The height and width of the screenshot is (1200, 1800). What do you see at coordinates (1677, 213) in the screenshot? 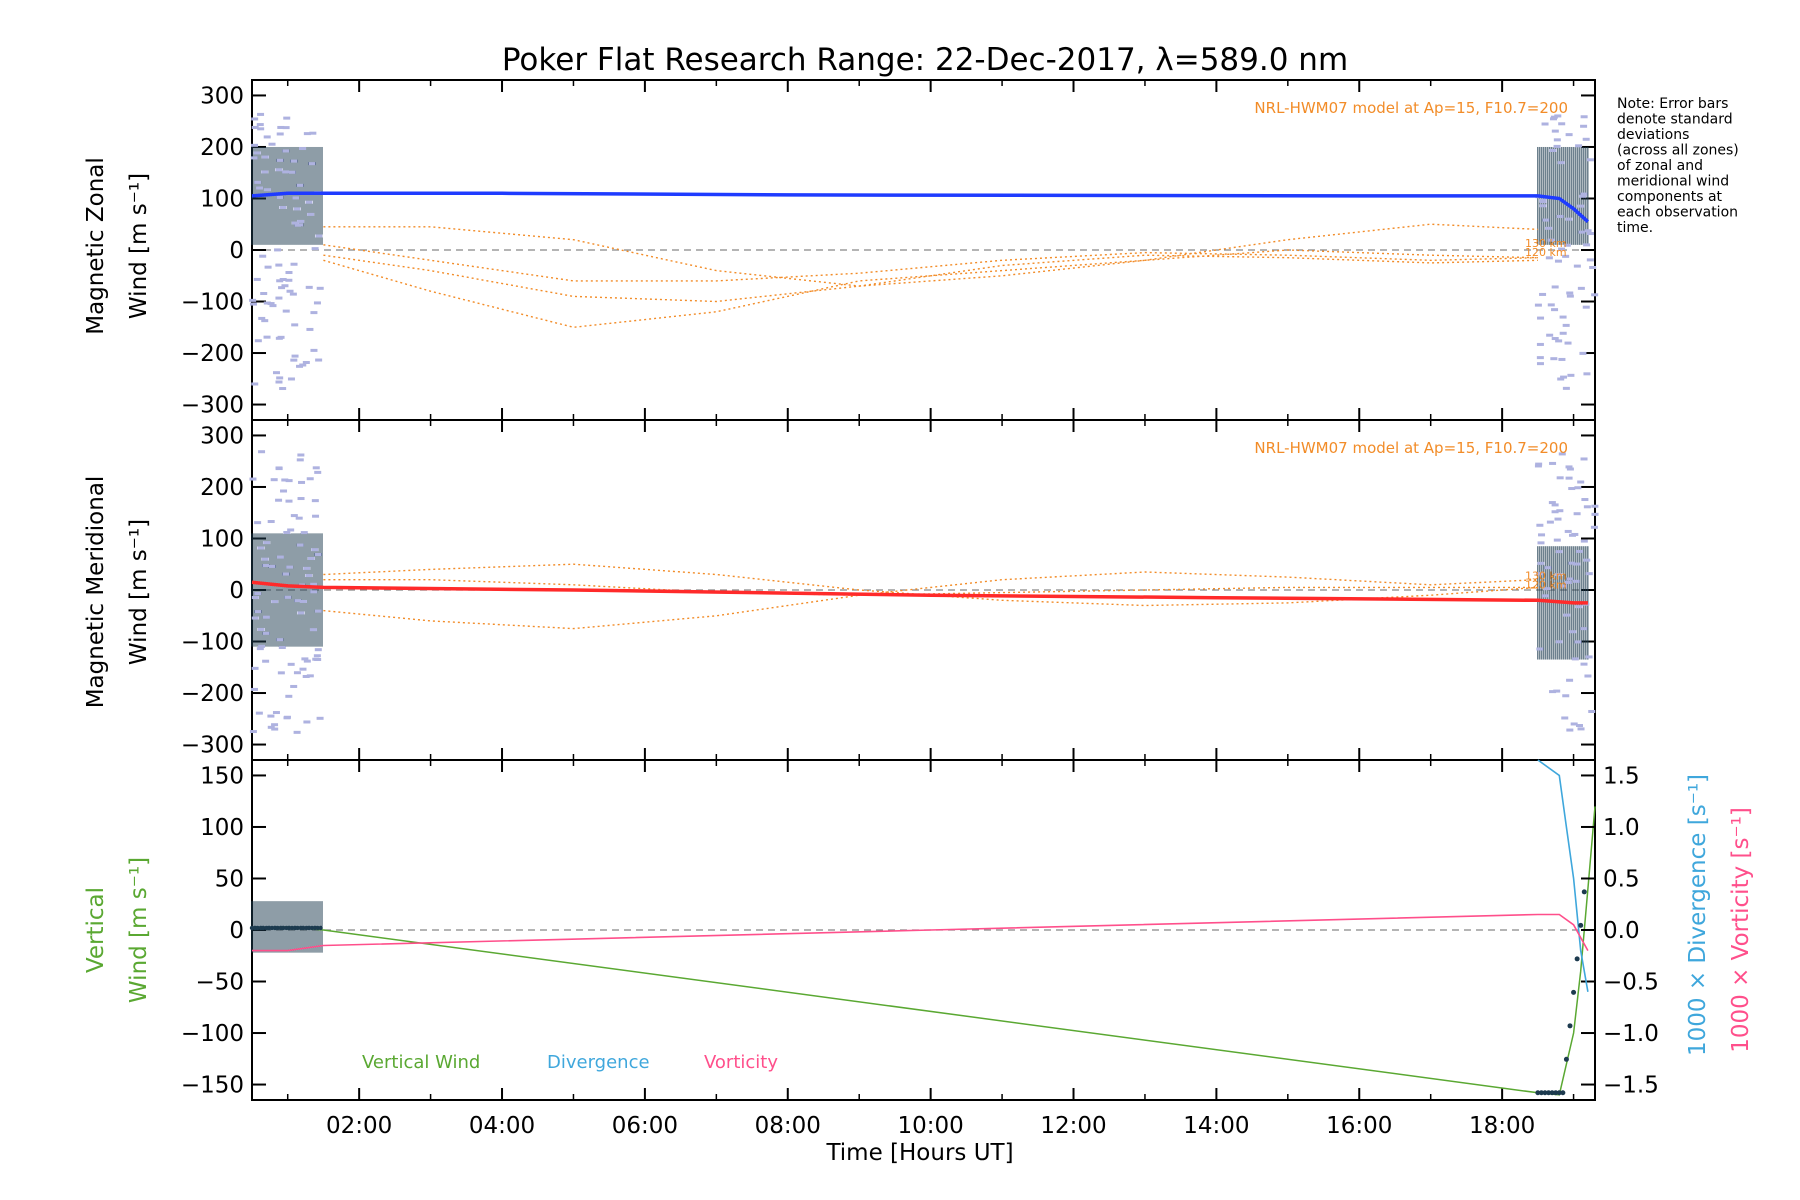
I see `note-line: each observation` at bounding box center [1677, 213].